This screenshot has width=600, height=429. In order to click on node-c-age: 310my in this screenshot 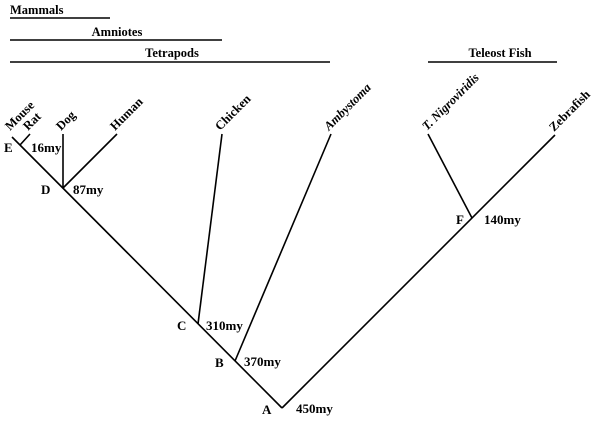, I will do `click(224, 325)`.